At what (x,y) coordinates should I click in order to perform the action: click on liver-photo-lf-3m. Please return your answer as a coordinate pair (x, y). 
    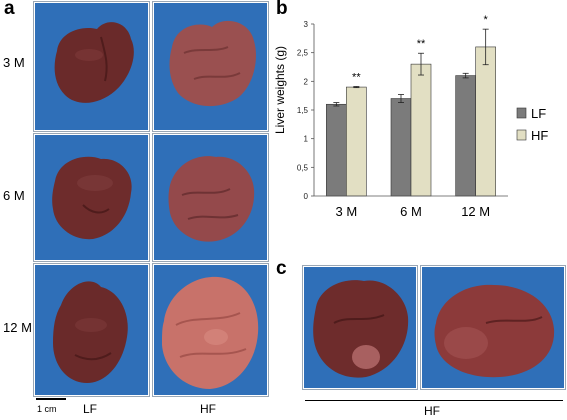
    Looking at the image, I should click on (91, 66).